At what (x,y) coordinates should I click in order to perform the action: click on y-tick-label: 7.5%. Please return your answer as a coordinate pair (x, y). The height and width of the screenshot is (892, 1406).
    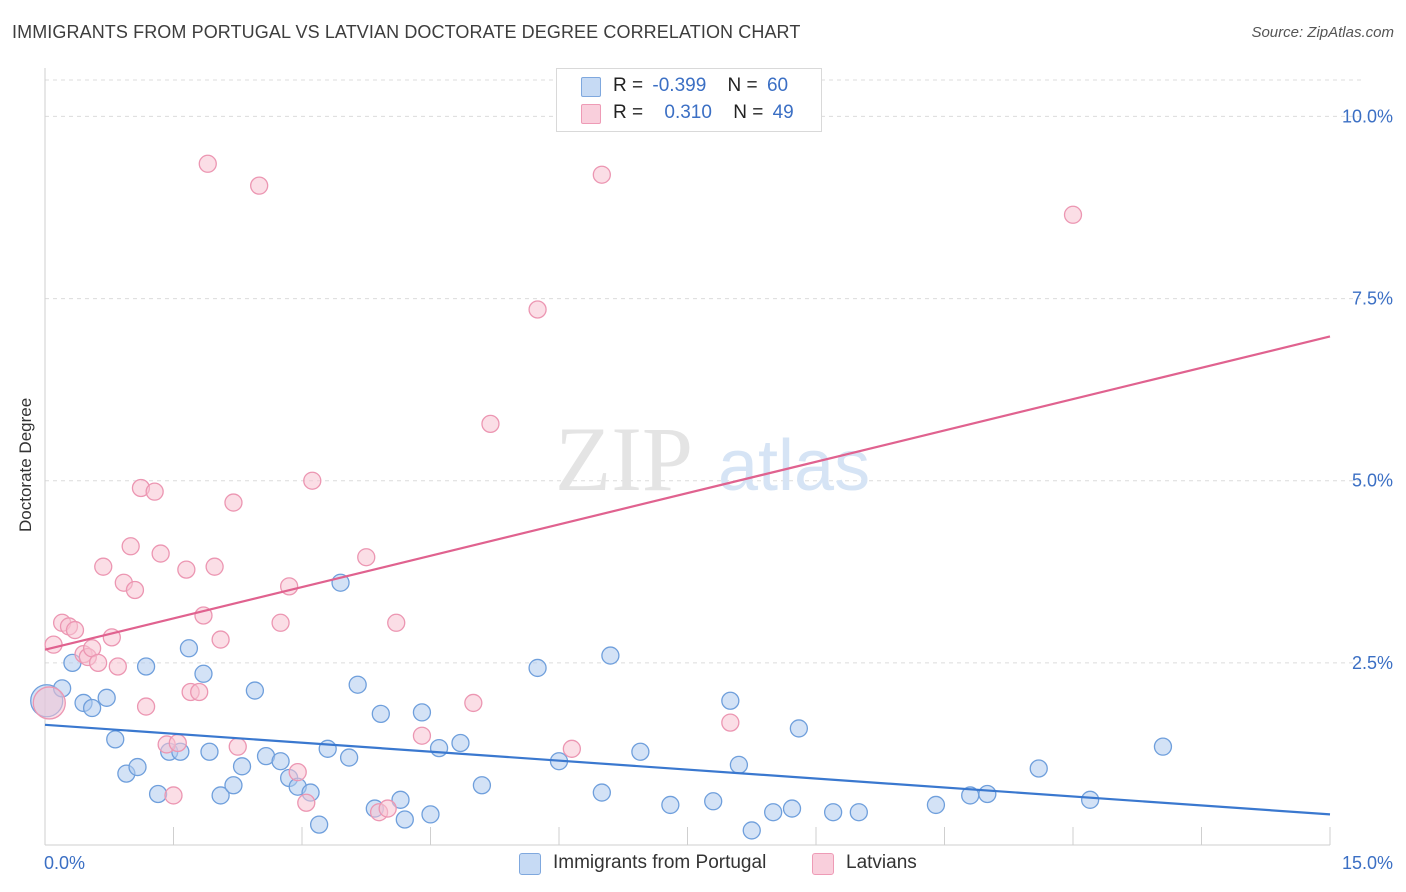
    Looking at the image, I should click on (1372, 299).